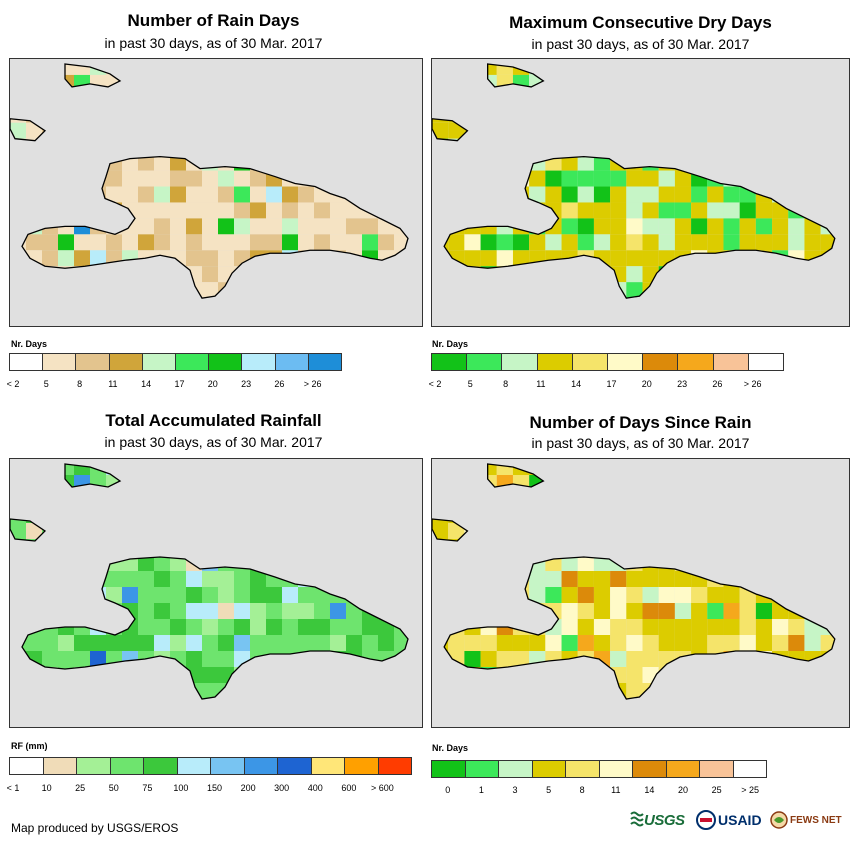 This screenshot has width=854, height=845. I want to click on legend-label: 600, so click(349, 788).